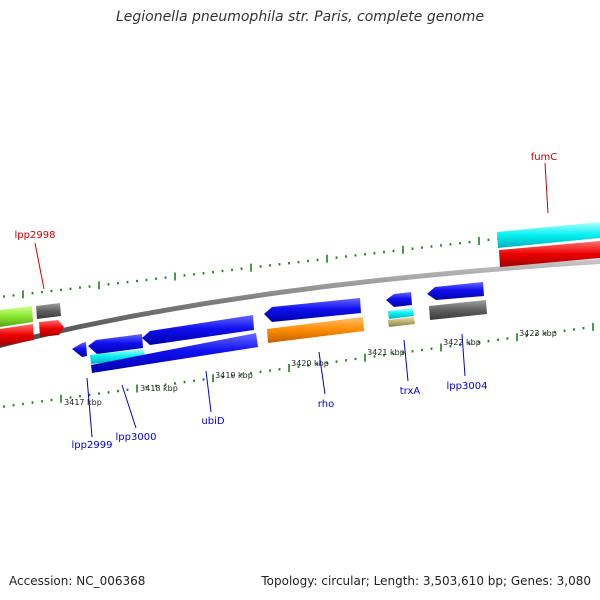  I want to click on gene-trxA-blue, so click(399, 299).